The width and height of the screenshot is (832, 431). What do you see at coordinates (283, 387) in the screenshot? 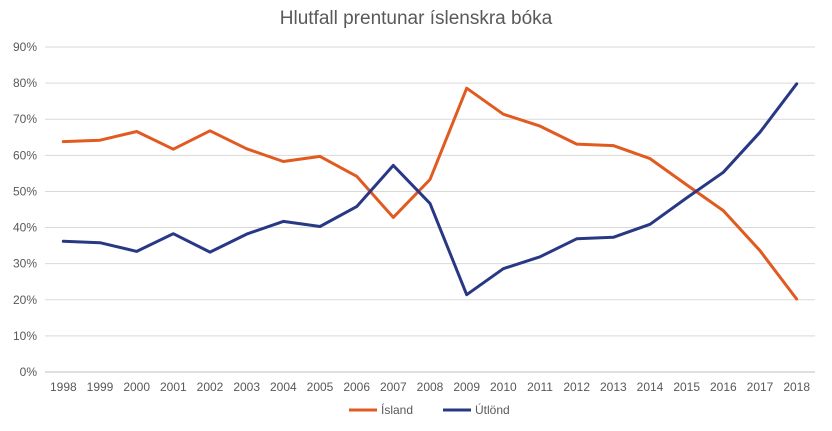
I see `x-tick-label: 2004` at bounding box center [283, 387].